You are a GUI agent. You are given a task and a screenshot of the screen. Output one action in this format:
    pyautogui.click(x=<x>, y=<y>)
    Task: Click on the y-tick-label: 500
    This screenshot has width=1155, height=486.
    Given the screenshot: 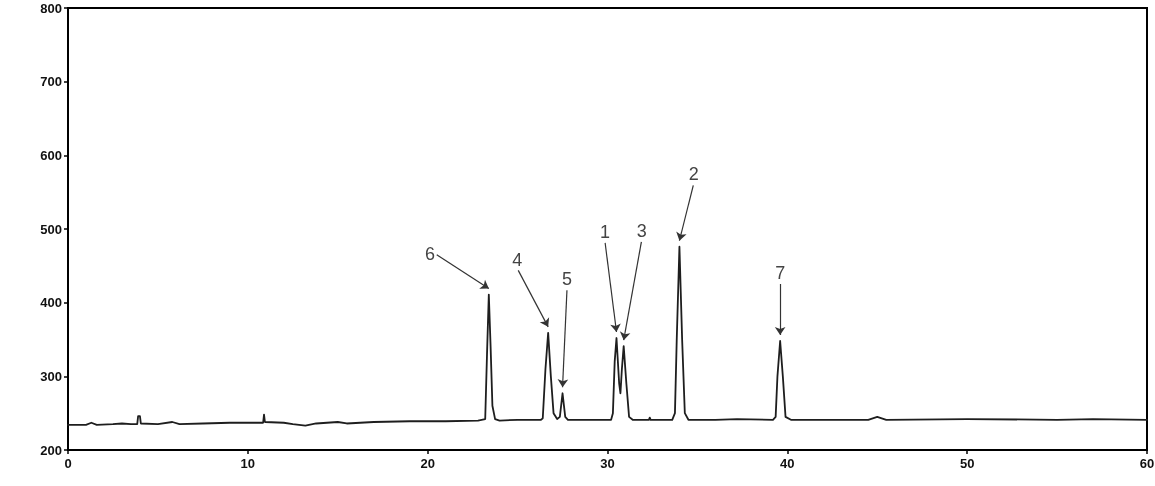 What is the action you would take?
    pyautogui.click(x=51, y=229)
    